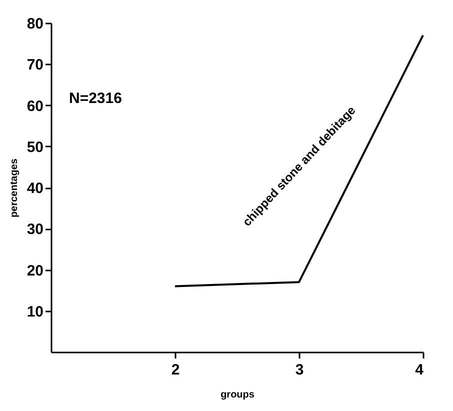  What do you see at coordinates (175, 370) in the screenshot?
I see `x-tick-label: 2` at bounding box center [175, 370].